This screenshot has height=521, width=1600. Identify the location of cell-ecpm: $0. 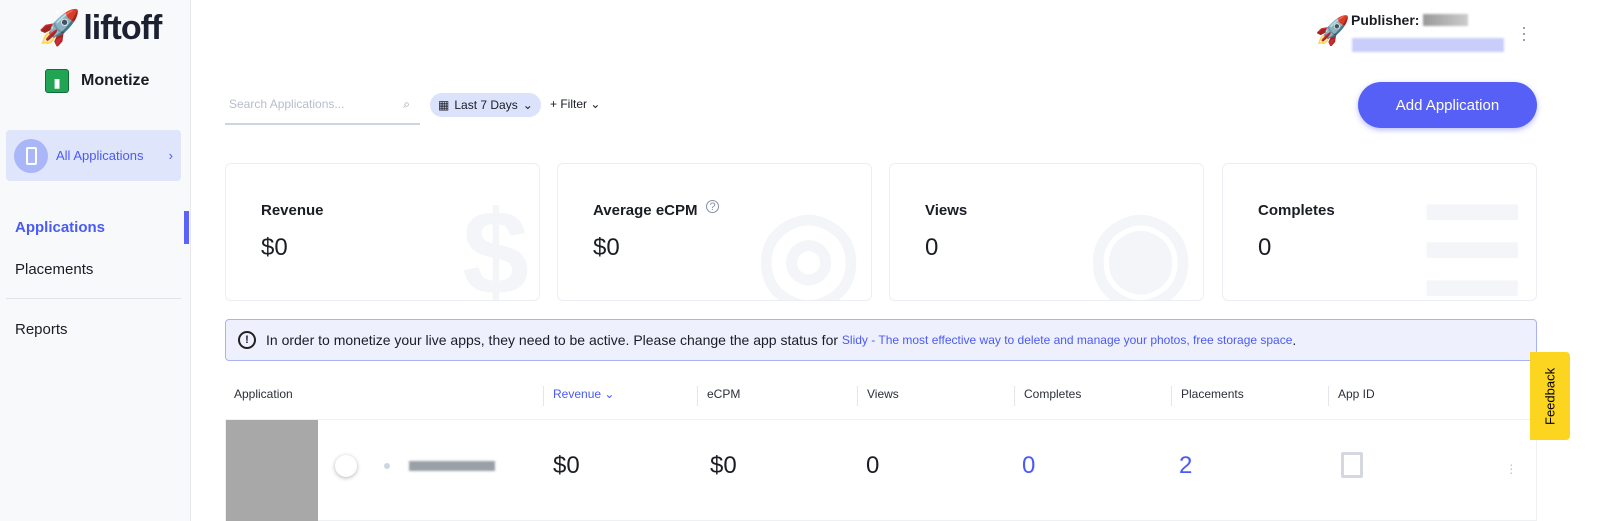
(723, 465).